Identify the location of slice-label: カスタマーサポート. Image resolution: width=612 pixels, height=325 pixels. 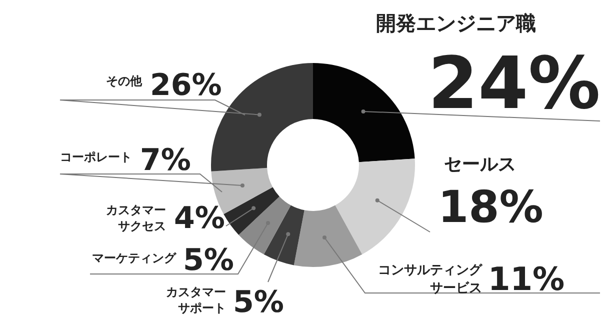
(196, 300).